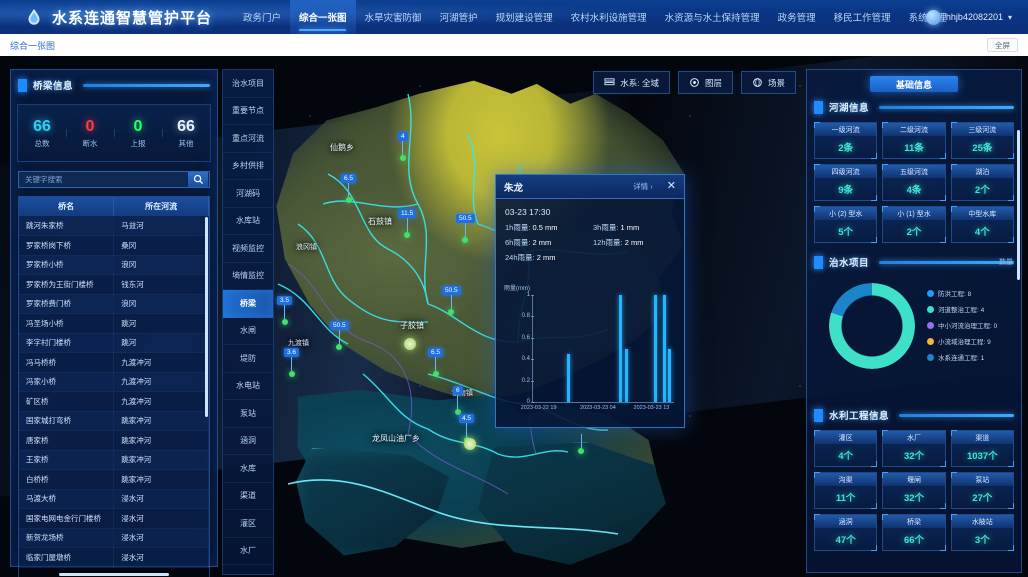  Describe the element at coordinates (968, 326) in the screenshot. I see `legend-label: 中小河流治理工程: 0` at that location.